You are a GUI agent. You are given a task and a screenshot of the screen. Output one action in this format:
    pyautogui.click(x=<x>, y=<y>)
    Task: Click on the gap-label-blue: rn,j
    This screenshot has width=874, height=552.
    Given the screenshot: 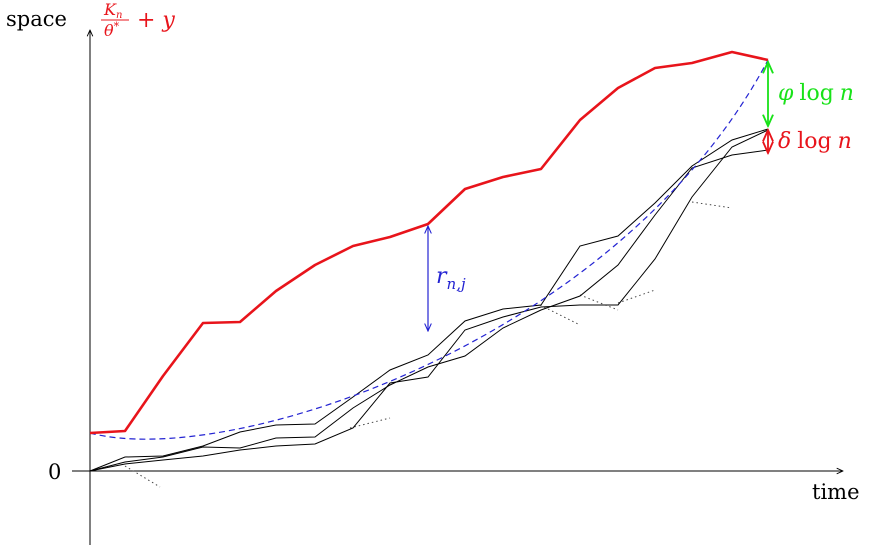 What is the action you would take?
    pyautogui.click(x=451, y=278)
    